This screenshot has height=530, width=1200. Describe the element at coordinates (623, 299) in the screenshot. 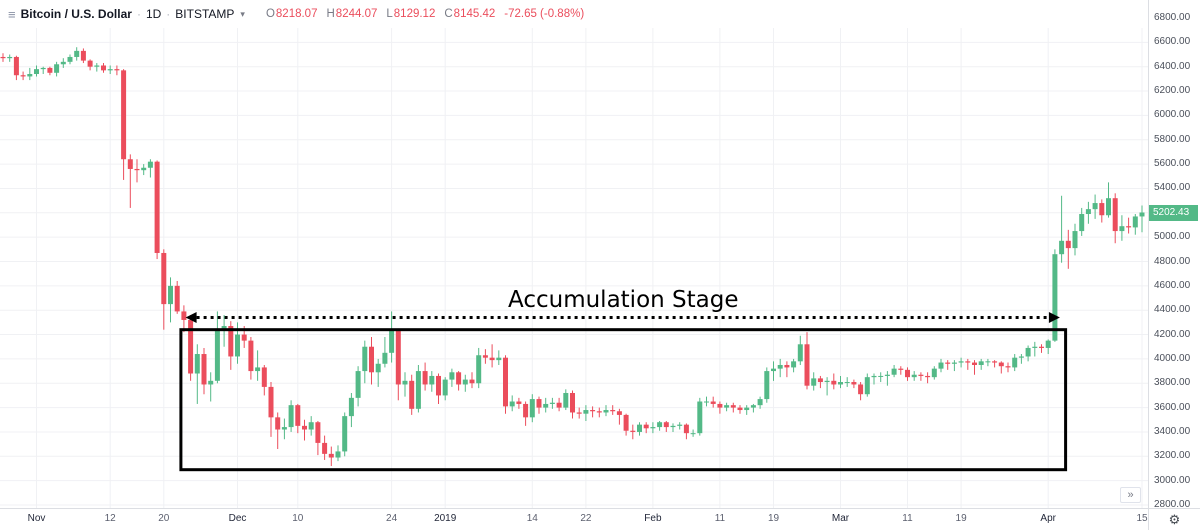

I see `accumulation-stage-label: Accumulation Stage` at that location.